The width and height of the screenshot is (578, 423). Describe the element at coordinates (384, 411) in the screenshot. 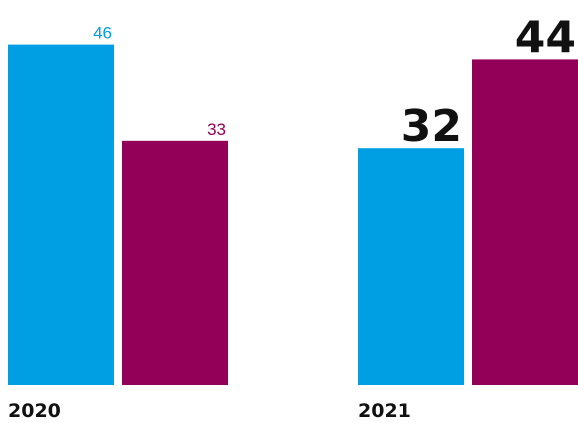

I see `category-label-2021: 2021` at that location.